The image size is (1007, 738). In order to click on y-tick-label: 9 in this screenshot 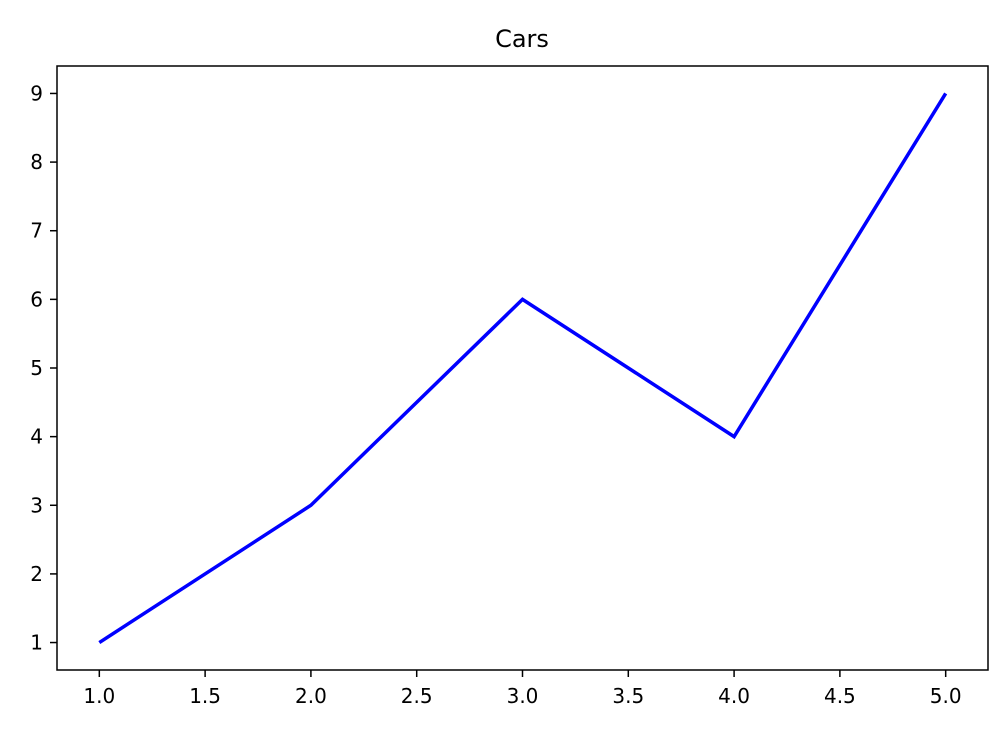, I will do `click(36, 93)`.